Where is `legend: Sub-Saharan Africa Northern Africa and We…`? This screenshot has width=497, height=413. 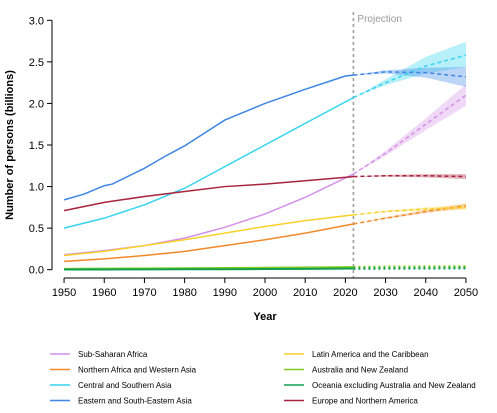
legend: Sub-Saharan Africa Northern Africa and We… is located at coordinates (263, 378).